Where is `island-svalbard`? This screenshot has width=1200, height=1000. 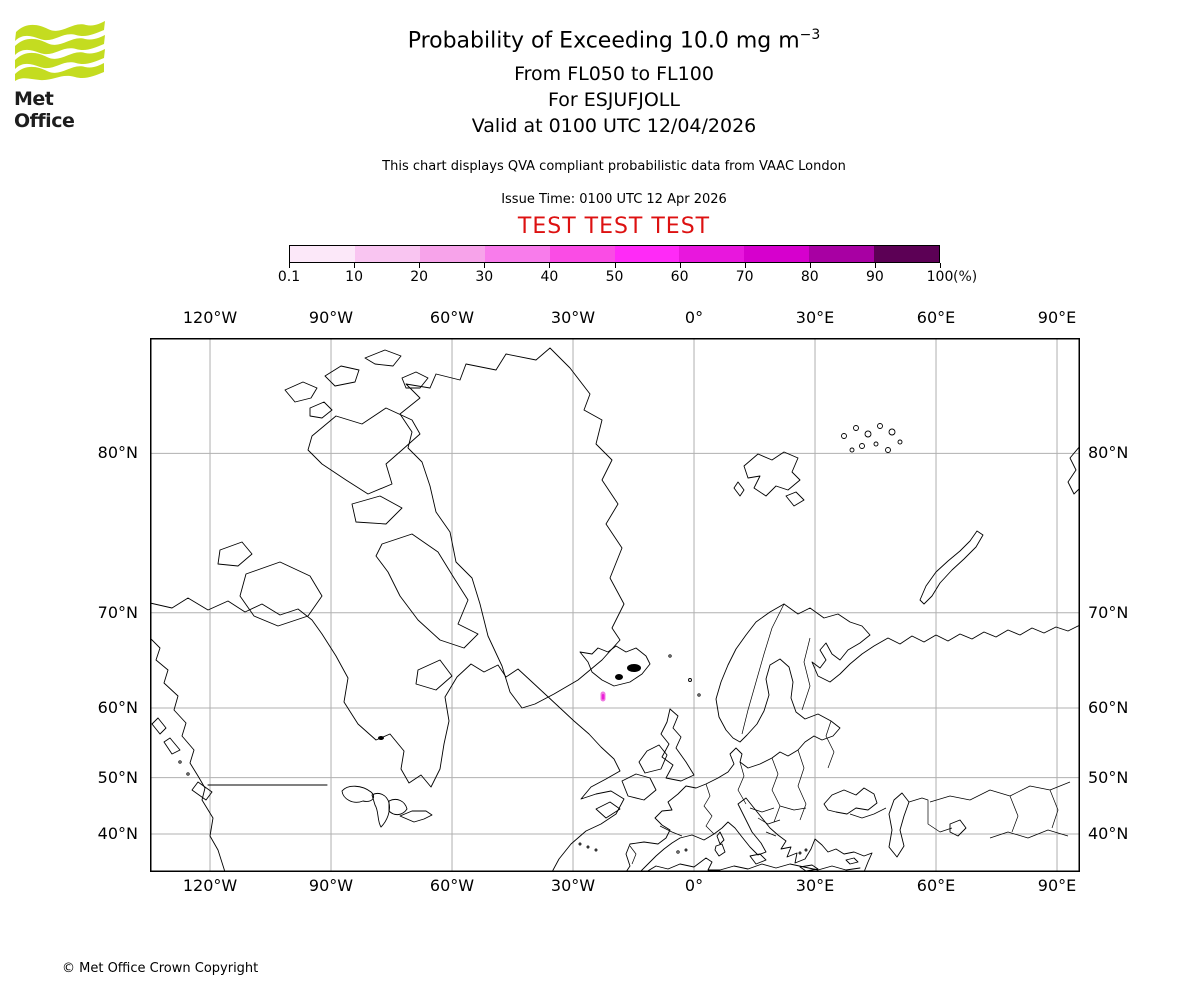 island-svalbard is located at coordinates (769, 479).